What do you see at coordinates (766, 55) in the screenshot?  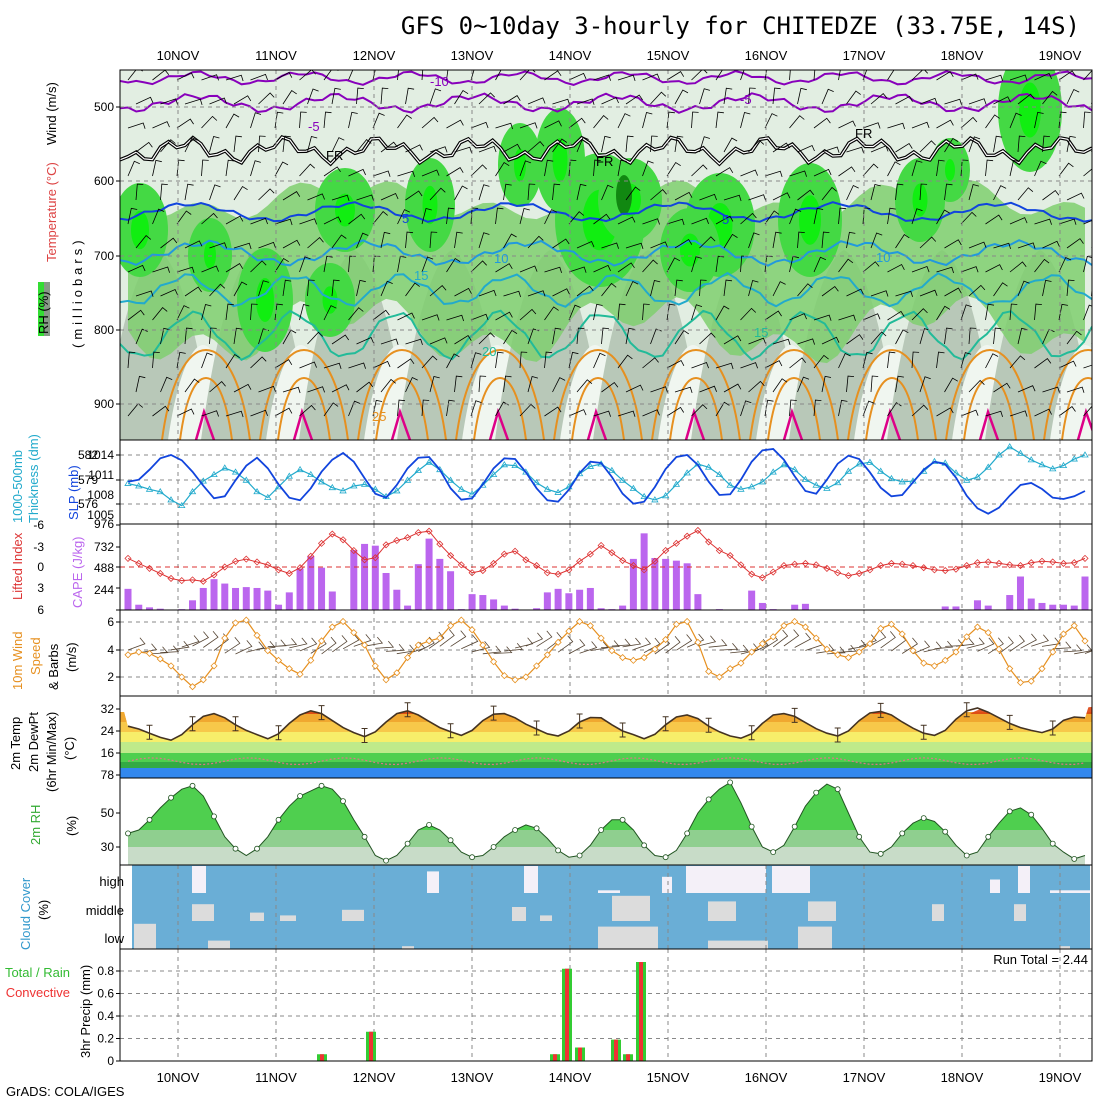 I see `top-date-label: 16NOV` at bounding box center [766, 55].